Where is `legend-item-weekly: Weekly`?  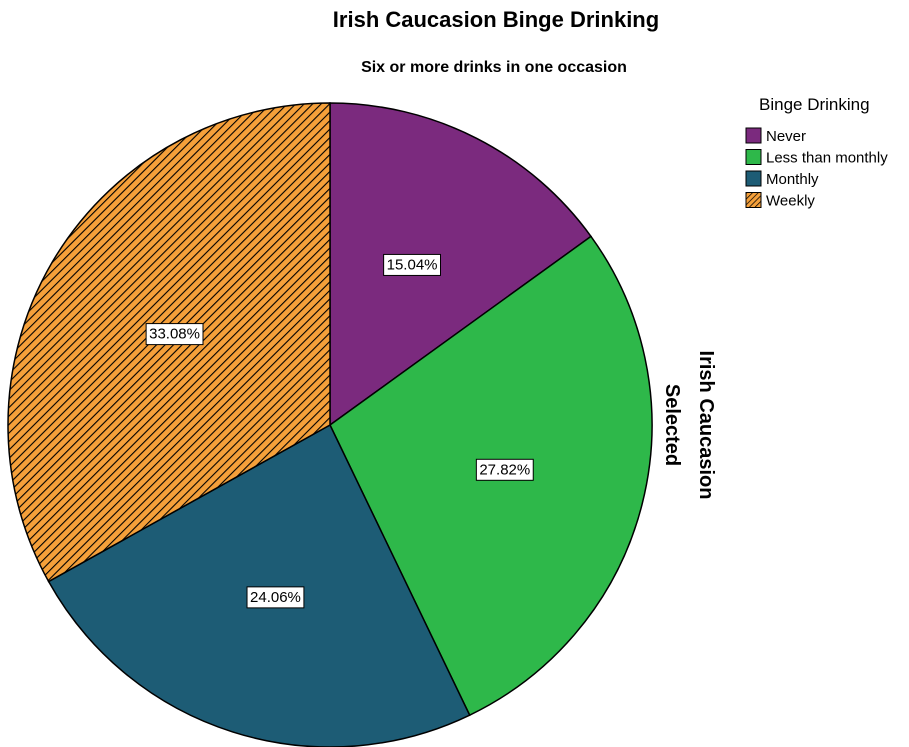
legend-item-weekly: Weekly is located at coordinates (780, 201).